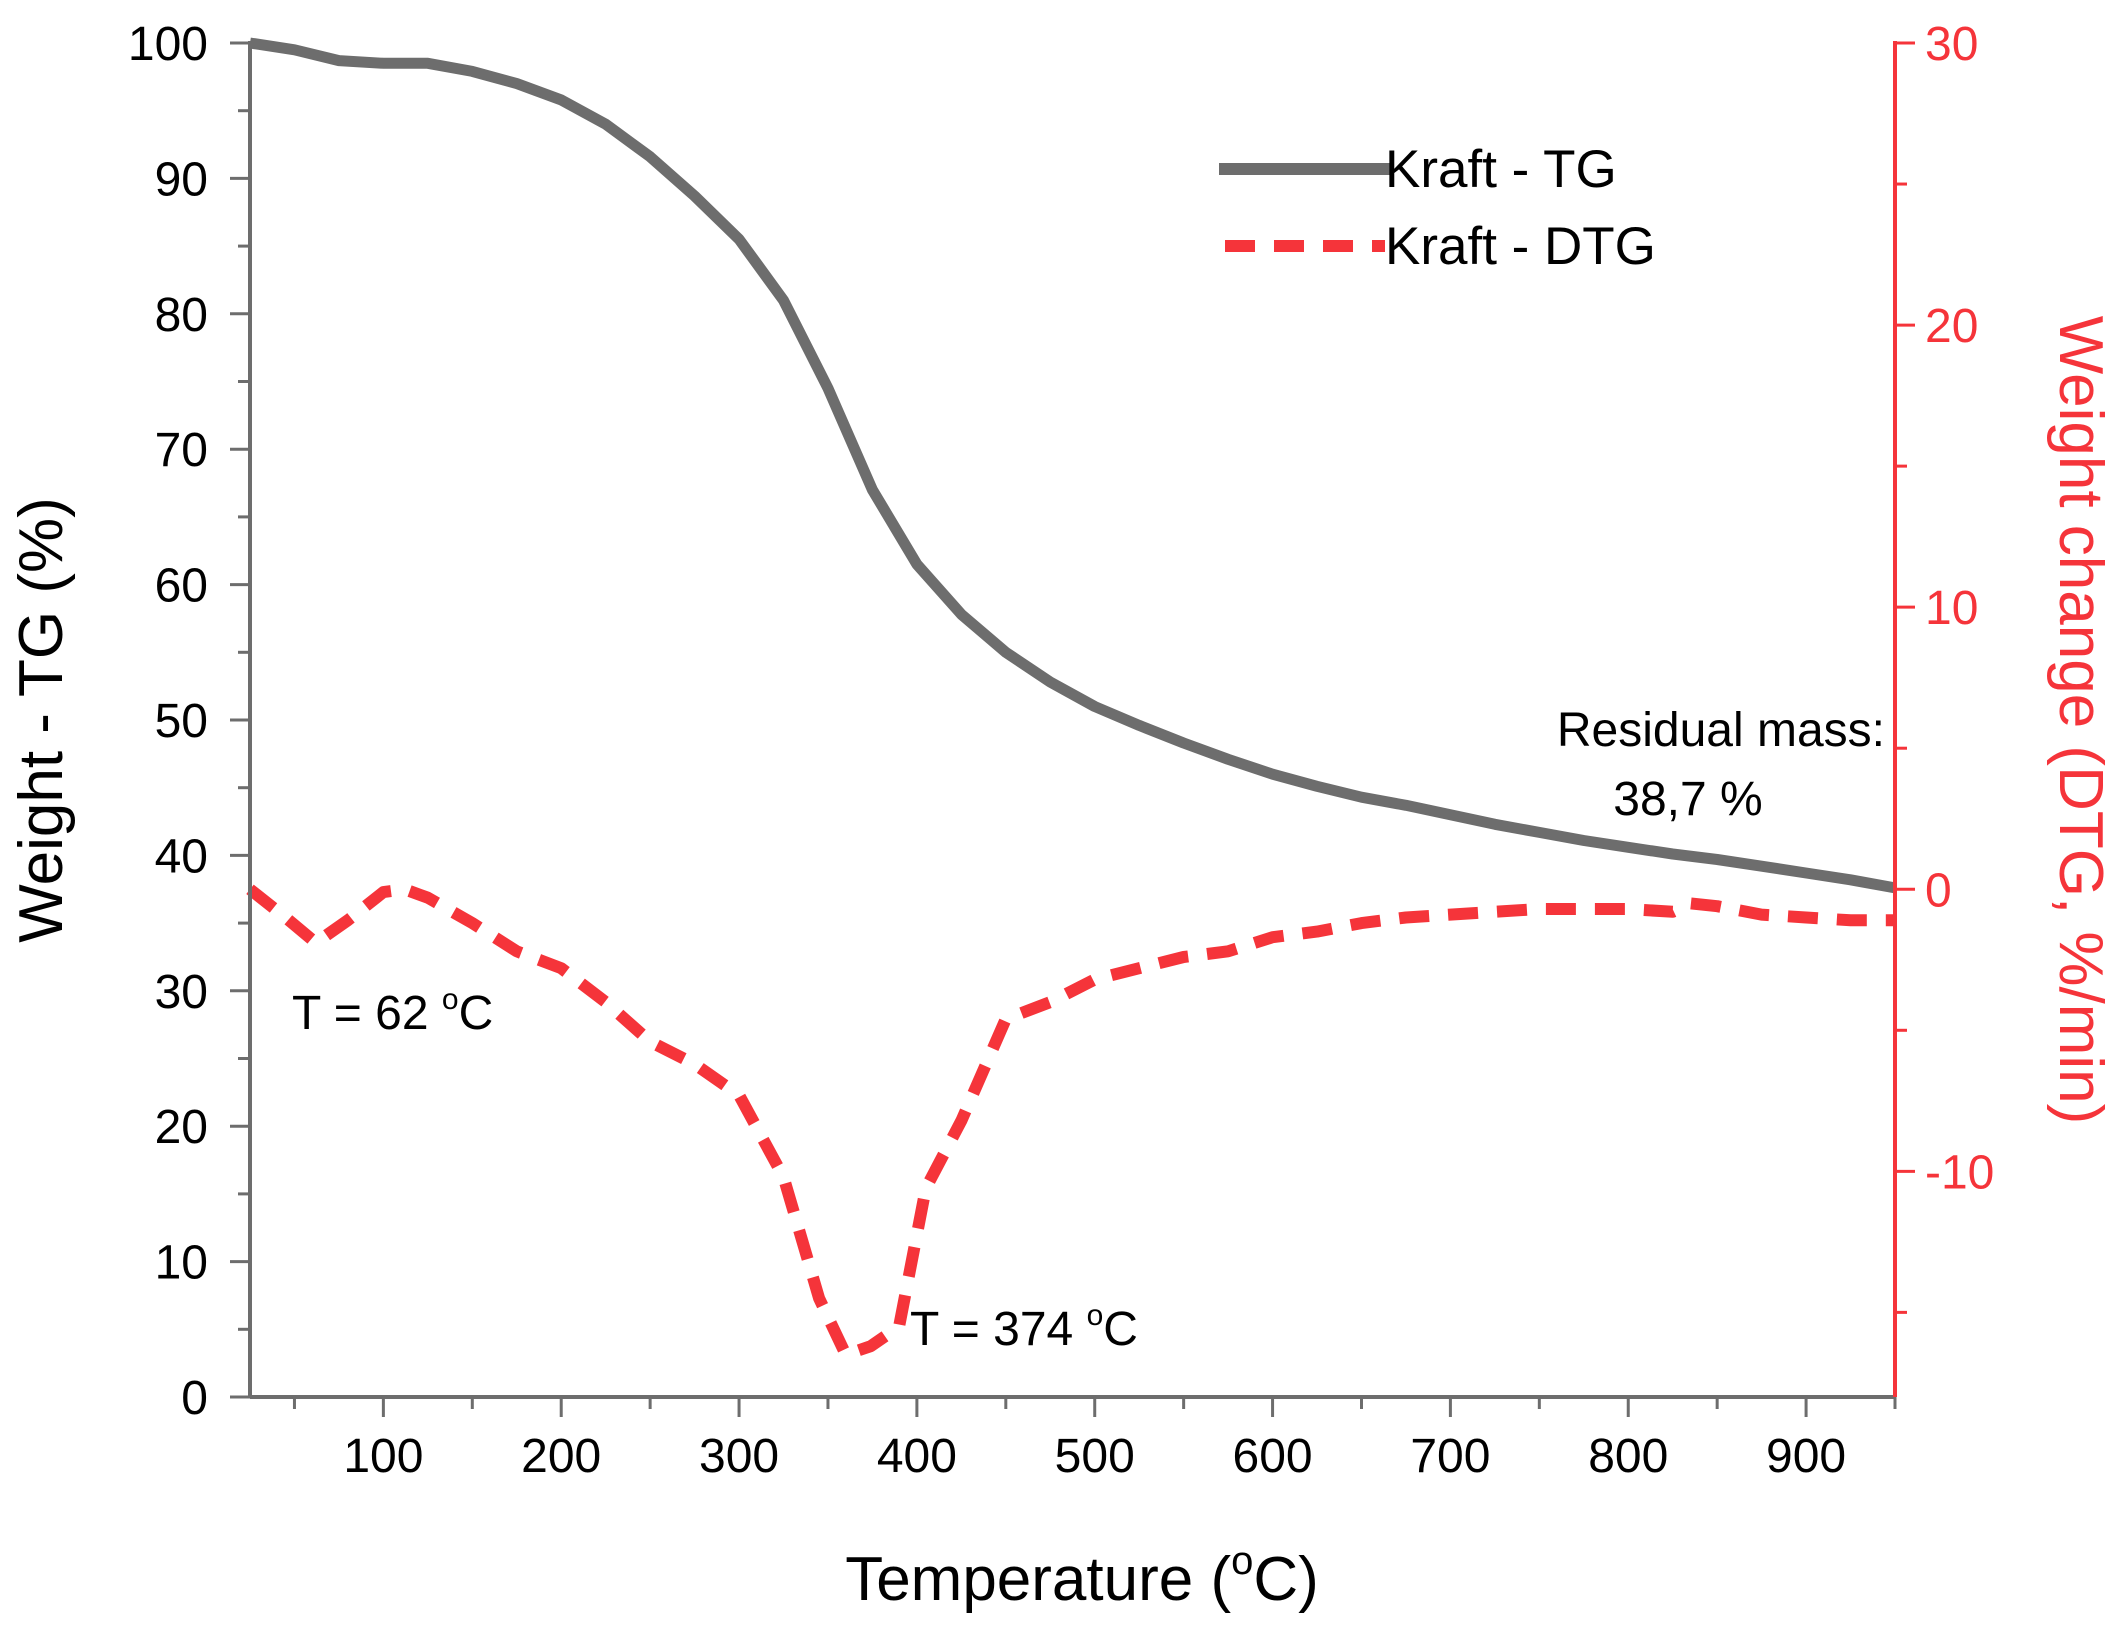 This screenshot has height=1633, width=2115. I want to click on y-left-tick-label-70: 70, so click(181, 450).